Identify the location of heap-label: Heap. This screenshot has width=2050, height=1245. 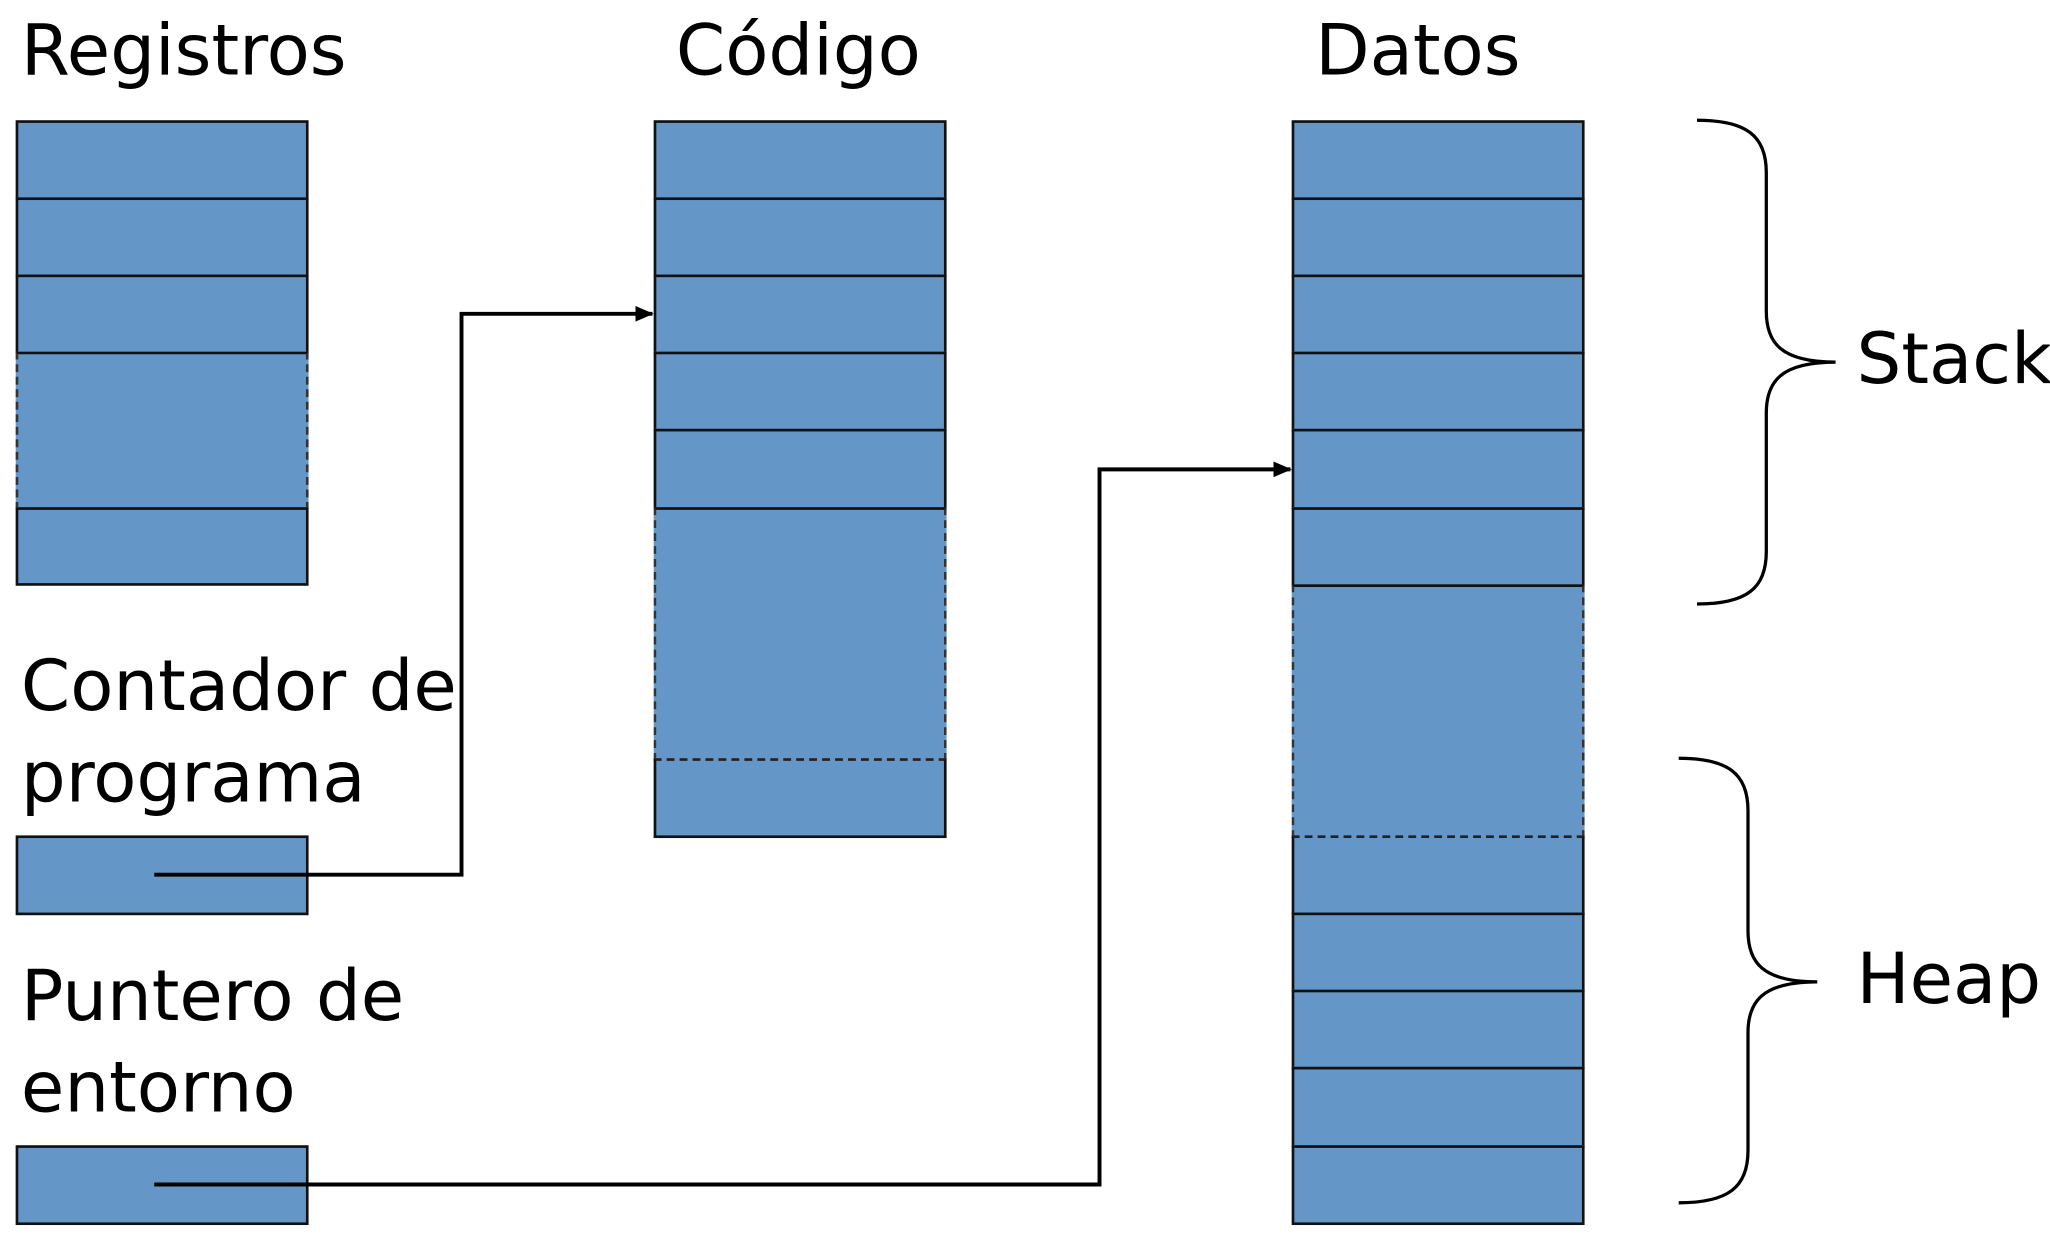
(1949, 978).